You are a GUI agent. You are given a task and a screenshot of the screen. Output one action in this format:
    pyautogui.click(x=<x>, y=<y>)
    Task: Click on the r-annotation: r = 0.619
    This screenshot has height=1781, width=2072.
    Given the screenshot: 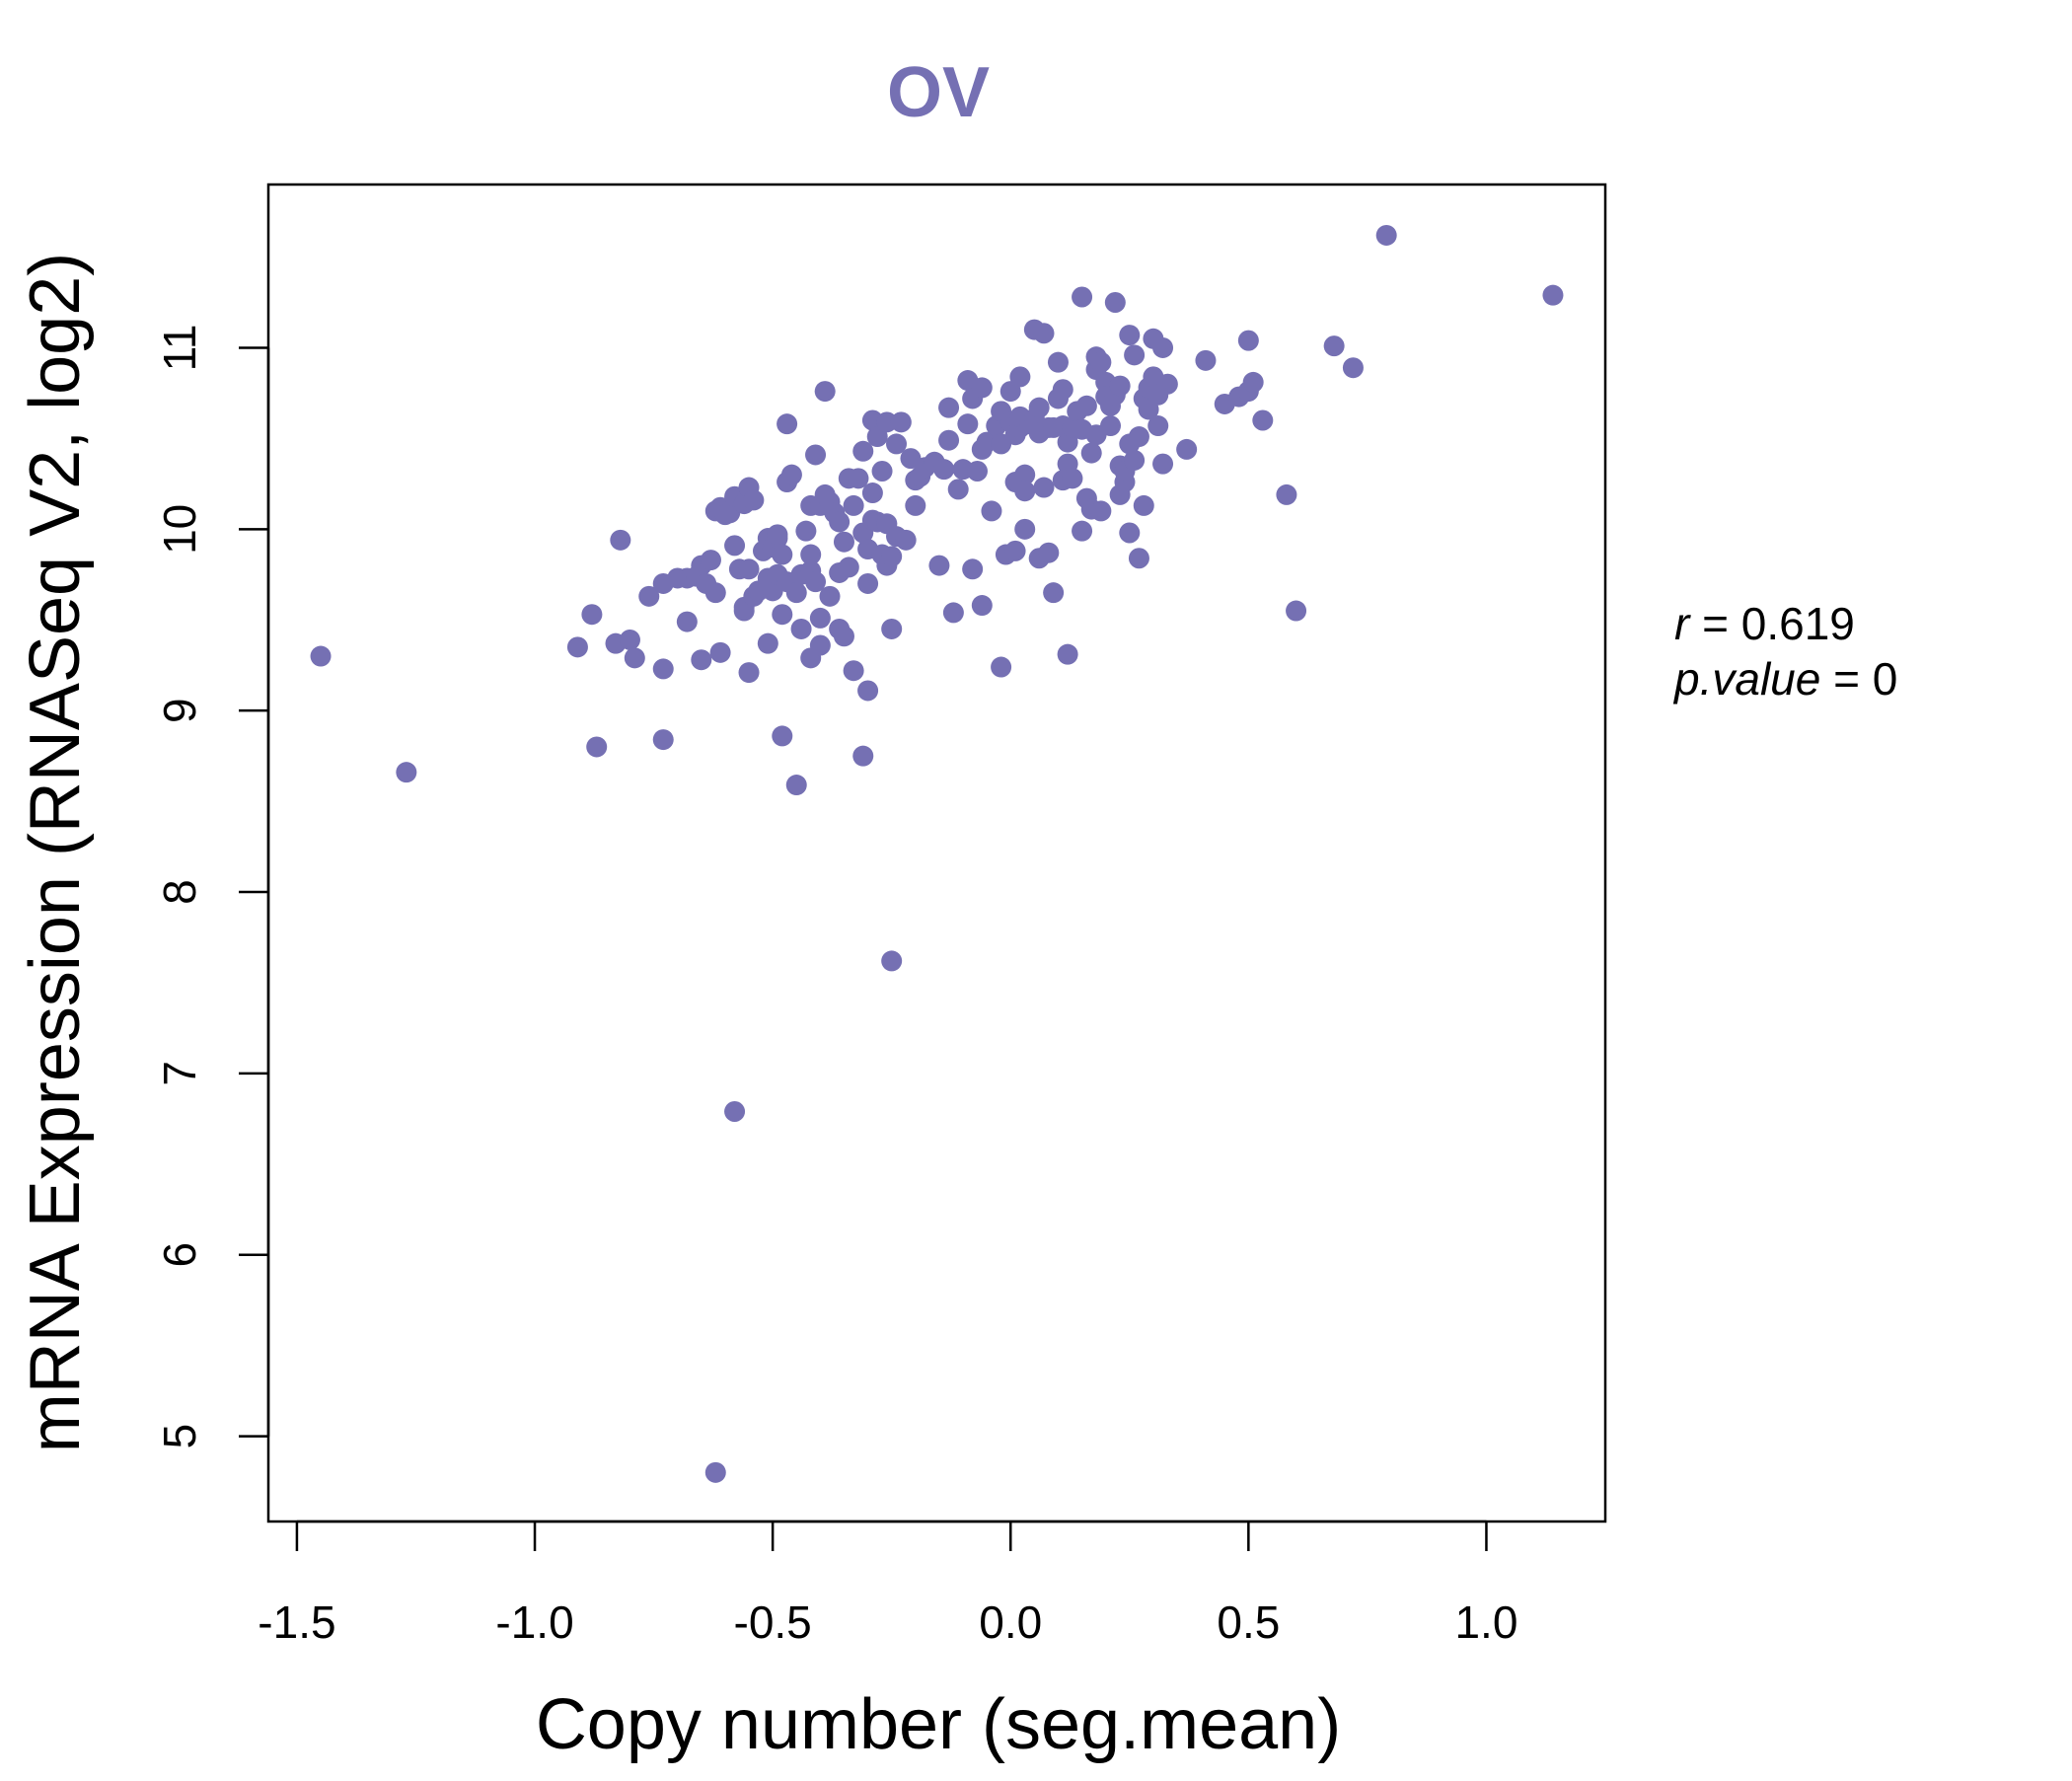 What is the action you would take?
    pyautogui.click(x=1765, y=623)
    